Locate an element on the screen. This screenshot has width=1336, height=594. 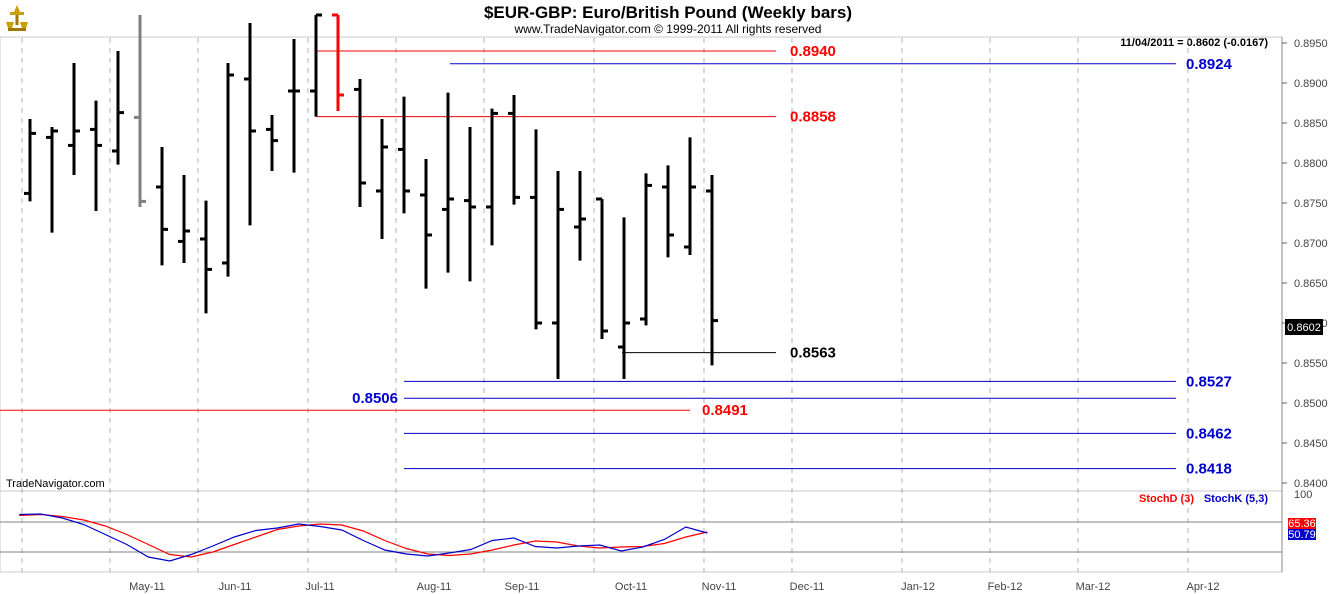
level-label: 0.8563 is located at coordinates (813, 353).